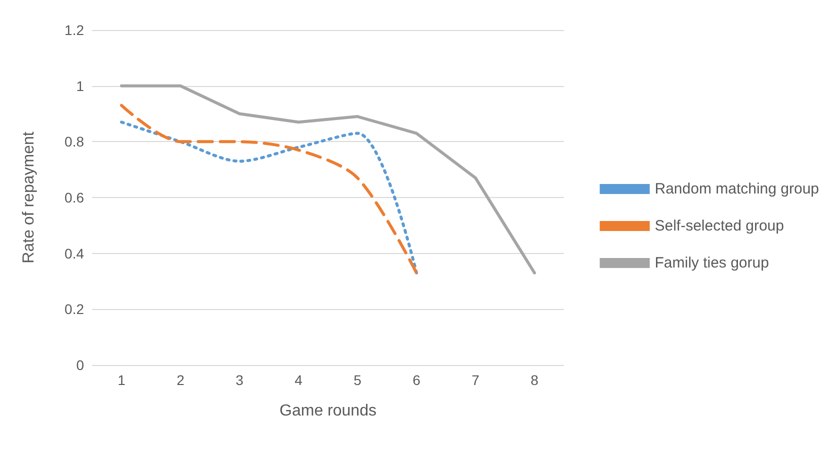 The width and height of the screenshot is (829, 452). Describe the element at coordinates (122, 380) in the screenshot. I see `x-tick-label: 1` at that location.